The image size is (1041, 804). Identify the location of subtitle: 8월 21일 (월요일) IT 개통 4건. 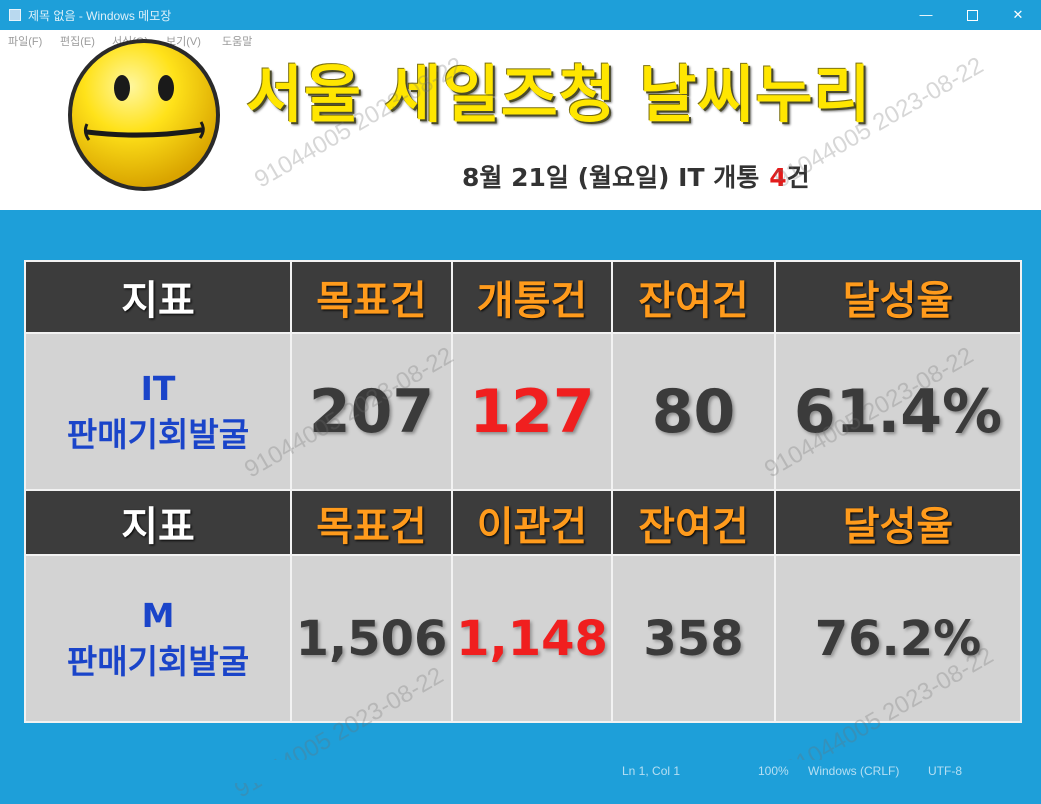
(636, 176).